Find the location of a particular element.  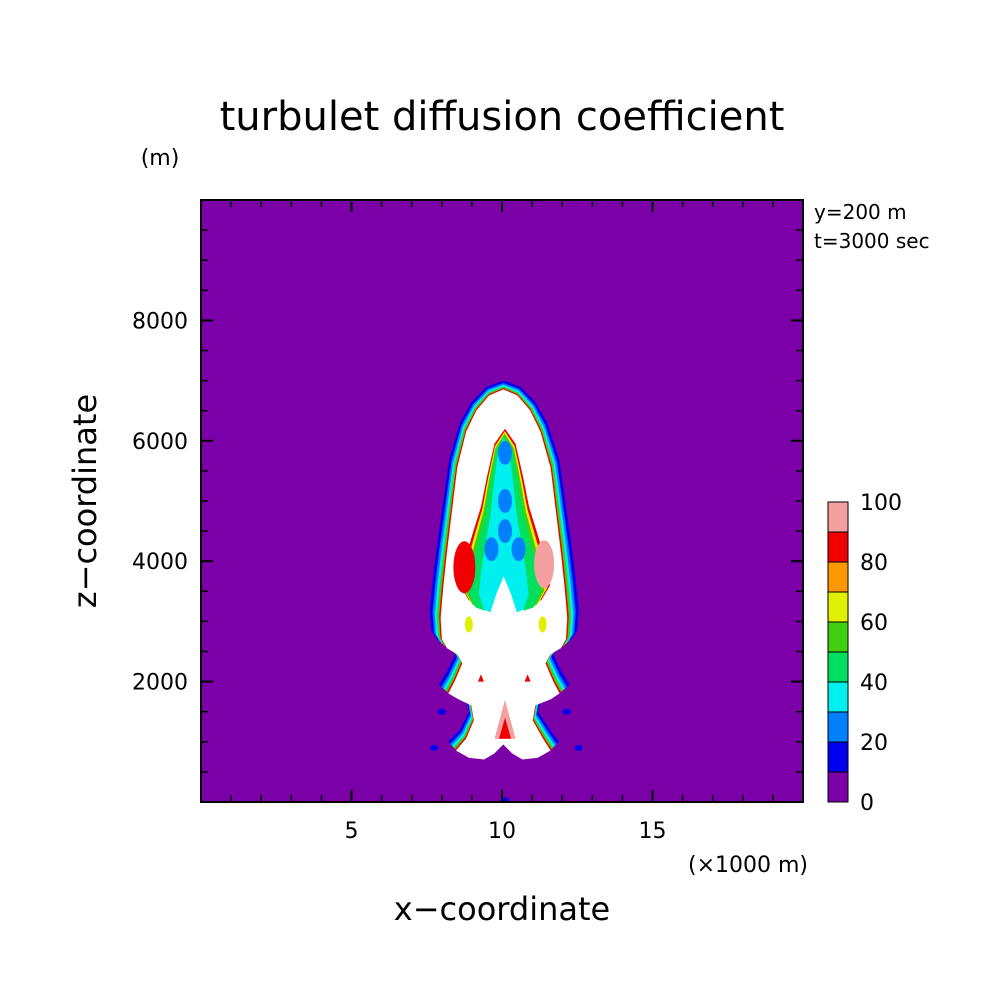

y-tick-label: 2000 is located at coordinates (160, 683).